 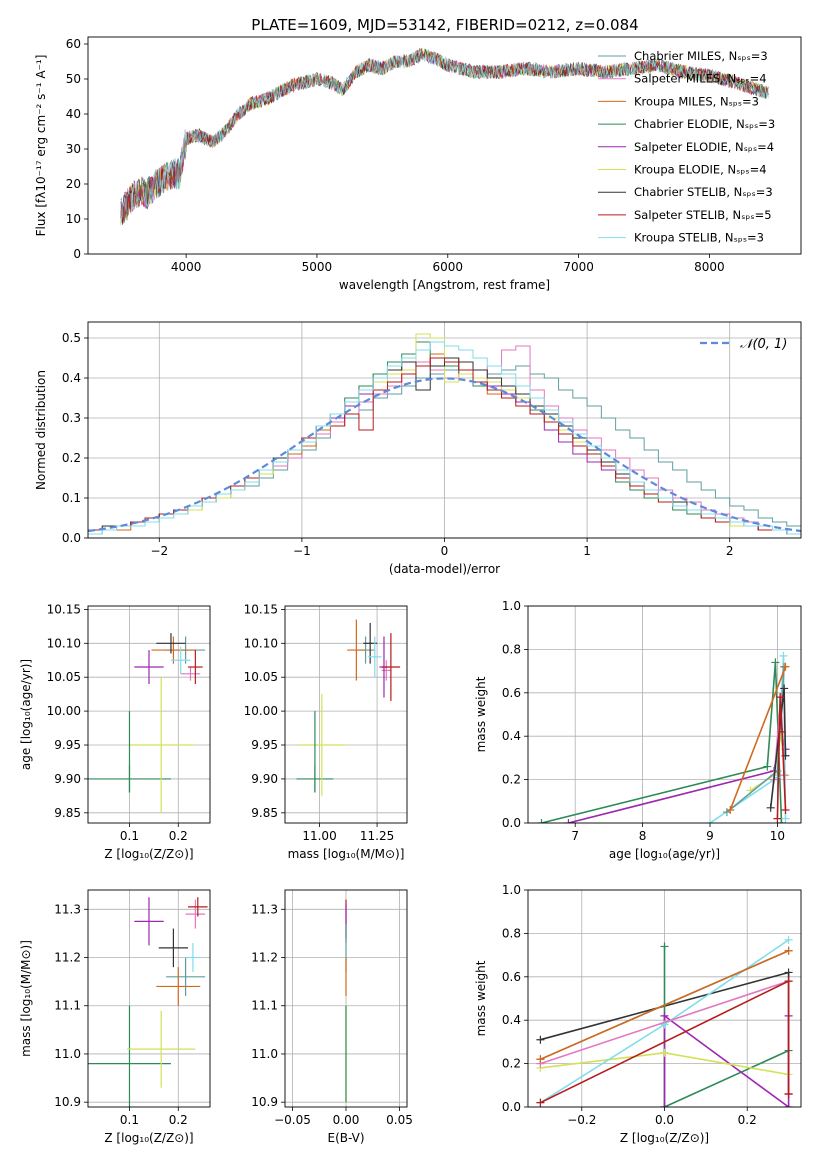 What do you see at coordinates (700, 170) in the screenshot?
I see `legend-label: Kroupa ELODIE, Nₛₚₛ=4` at bounding box center [700, 170].